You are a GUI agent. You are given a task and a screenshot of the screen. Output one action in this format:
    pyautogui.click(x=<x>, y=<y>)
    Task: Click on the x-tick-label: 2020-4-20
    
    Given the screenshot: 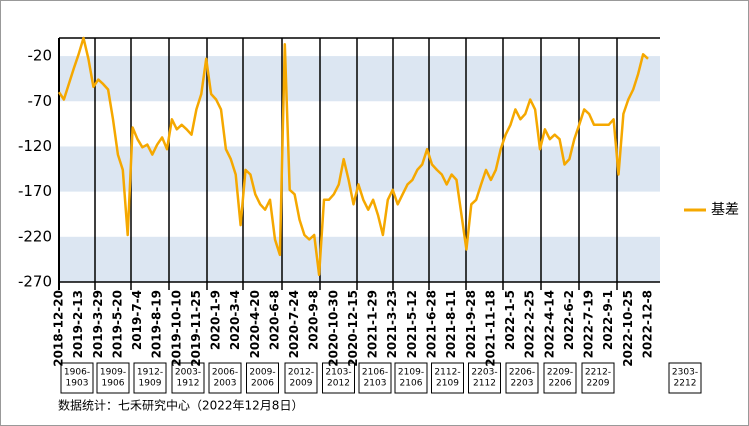 What is the action you would take?
    pyautogui.click(x=255, y=324)
    